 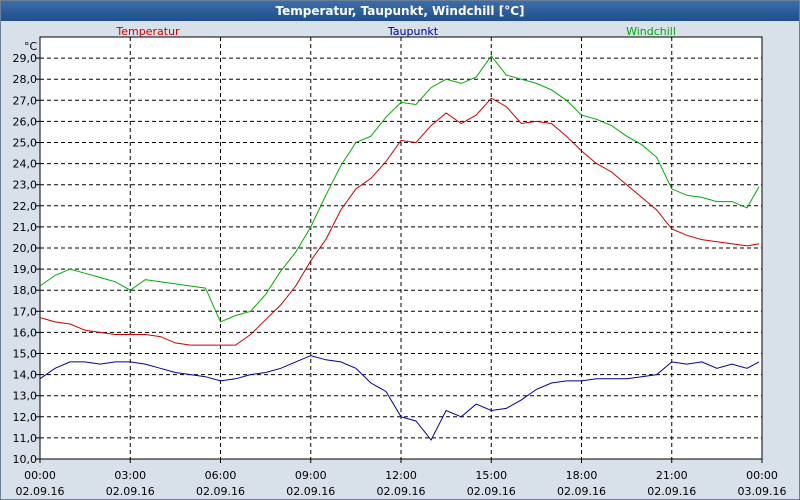 I want to click on window-title: Temperatur, Taupunkt, Windchill [°C], so click(x=400, y=11).